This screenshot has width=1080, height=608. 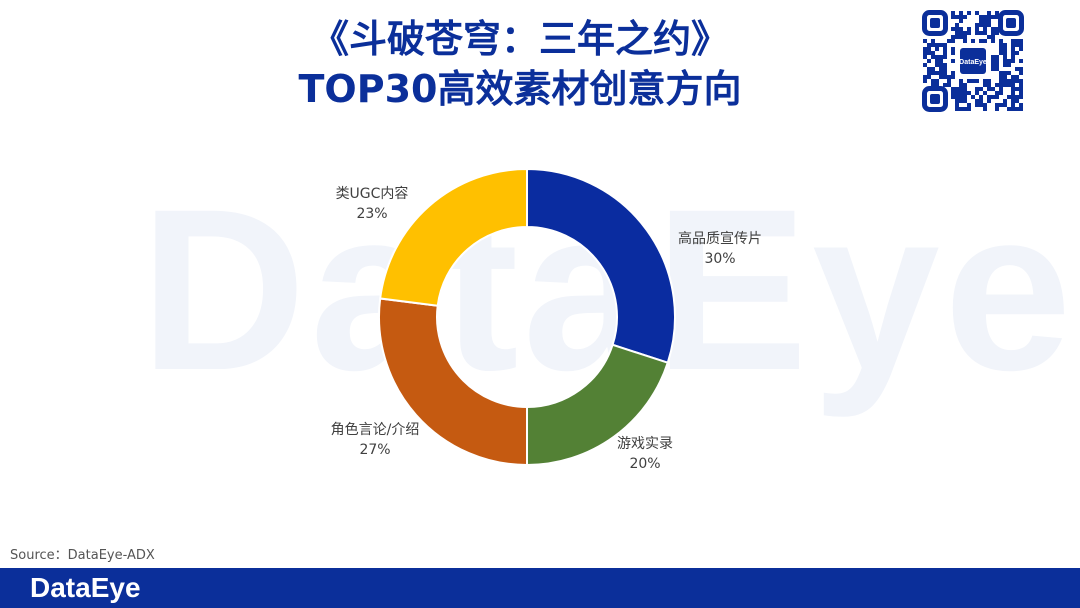 What do you see at coordinates (720, 238) in the screenshot?
I see `slice-label: 高品质宣传片` at bounding box center [720, 238].